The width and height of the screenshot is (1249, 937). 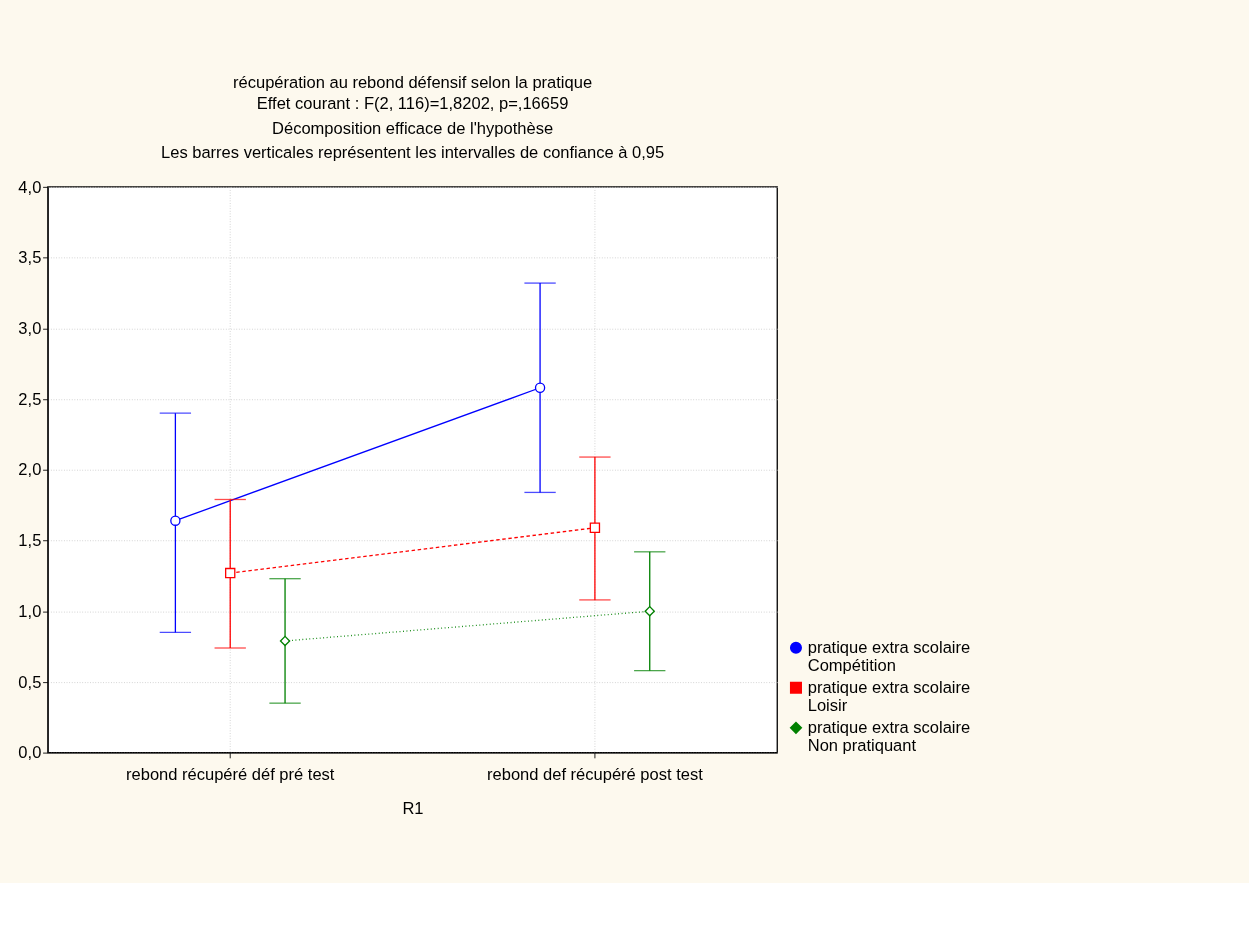 I want to click on y-tick-label: 2,0, so click(x=30, y=470).